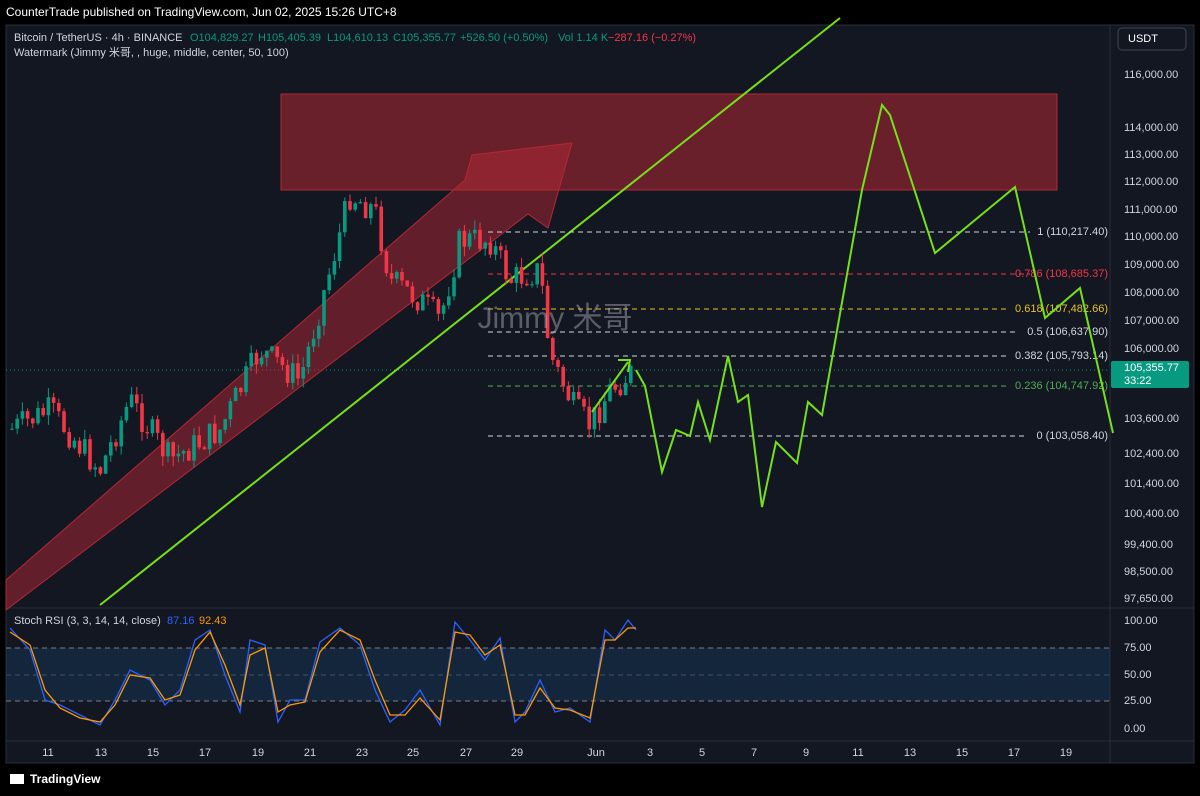 This screenshot has width=1200, height=796. Describe the element at coordinates (1072, 436) in the screenshot. I see `fib-label: 0 (103,058.40)` at that location.